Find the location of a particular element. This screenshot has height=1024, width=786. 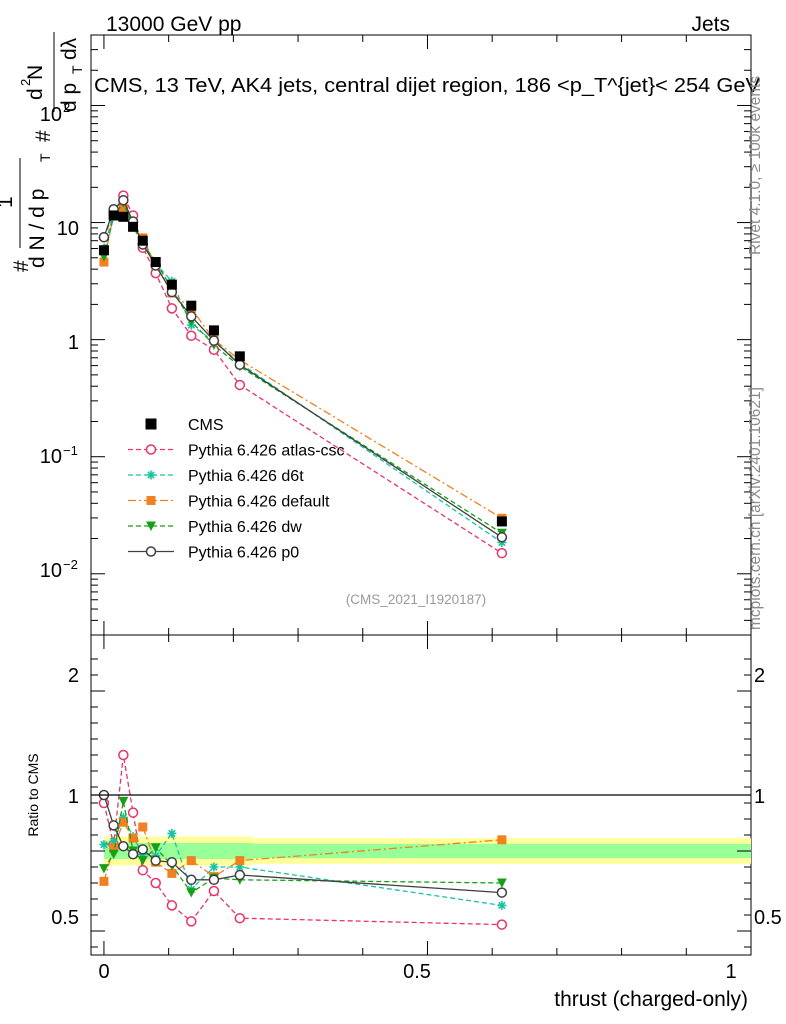

main-y-axis-title: # 1 d N / d p T # d 2 N d p T dλ is located at coordinates (42, 152).